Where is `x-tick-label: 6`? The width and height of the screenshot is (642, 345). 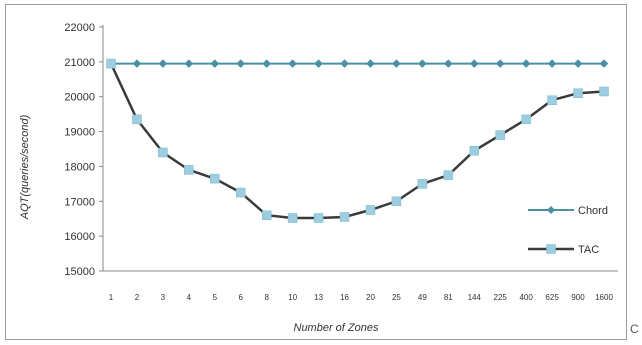 x-tick-label: 6 is located at coordinates (241, 297).